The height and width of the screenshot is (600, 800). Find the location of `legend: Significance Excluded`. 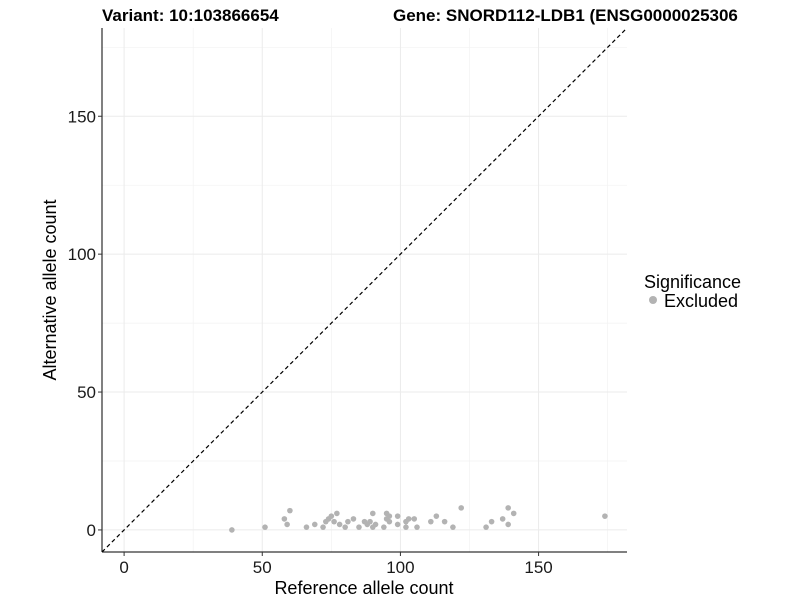

legend: Significance Excluded is located at coordinates (692, 291).